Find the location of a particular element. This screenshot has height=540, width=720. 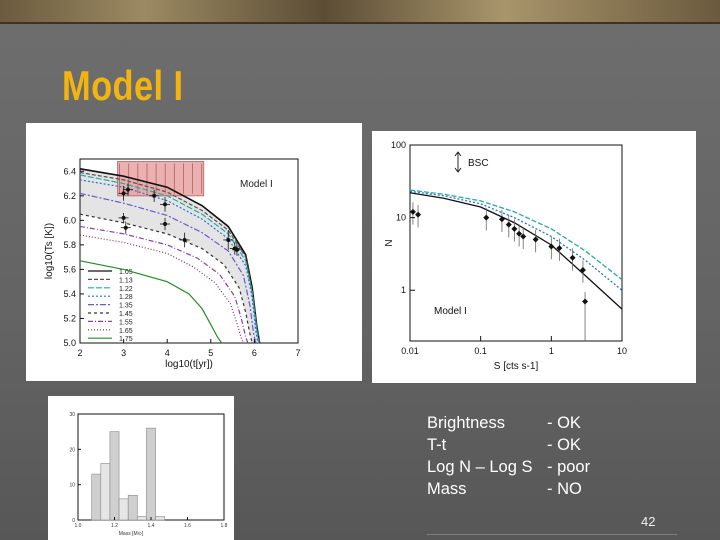

x-axis-label: S [cts s-1] is located at coordinates (516, 366).